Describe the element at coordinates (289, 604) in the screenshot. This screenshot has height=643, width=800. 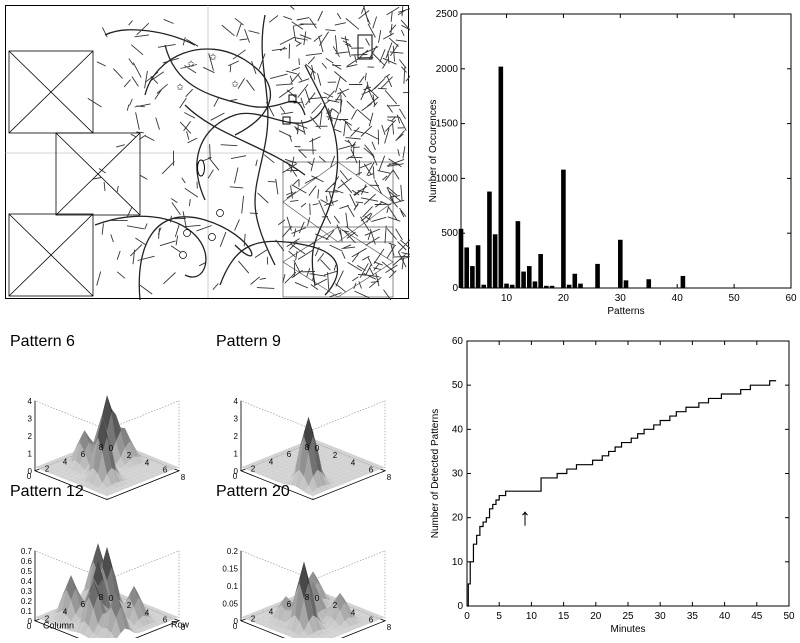
I see `surface-xtick-label: 6` at that location.